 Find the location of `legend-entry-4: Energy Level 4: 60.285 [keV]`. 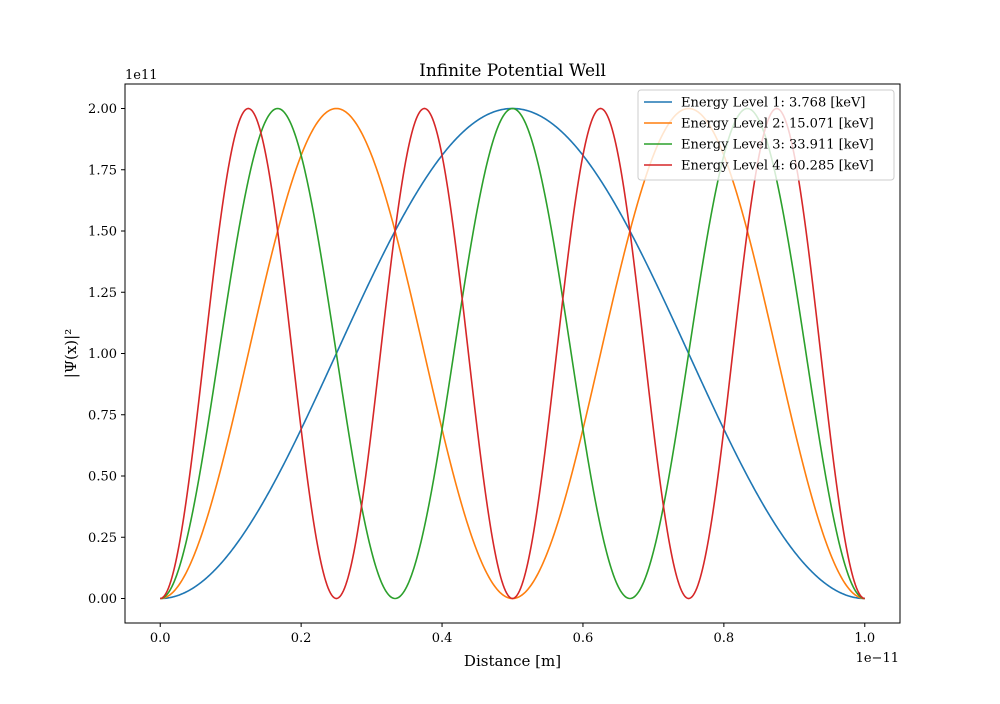

legend-entry-4: Energy Level 4: 60.285 [keV] is located at coordinates (777, 166).